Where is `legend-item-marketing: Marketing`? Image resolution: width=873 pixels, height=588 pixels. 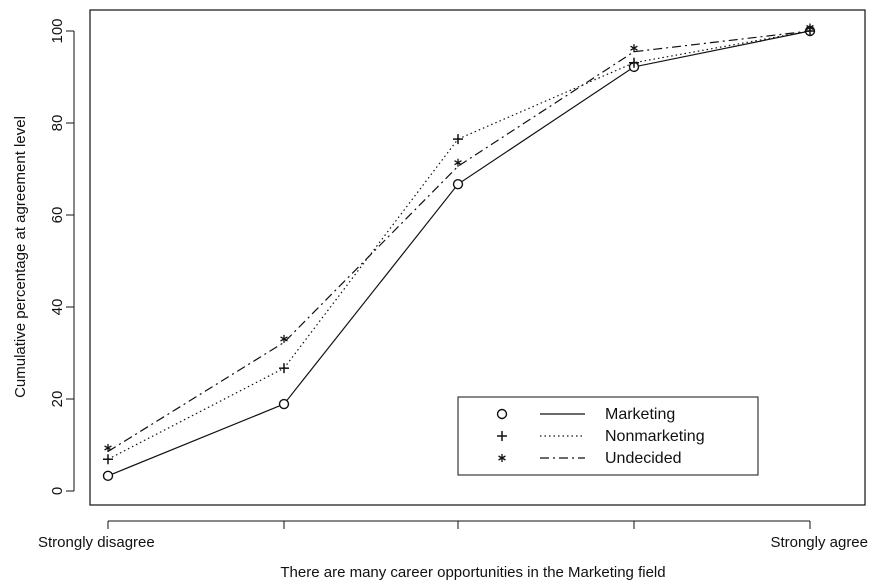 legend-item-marketing: Marketing is located at coordinates (585, 414).